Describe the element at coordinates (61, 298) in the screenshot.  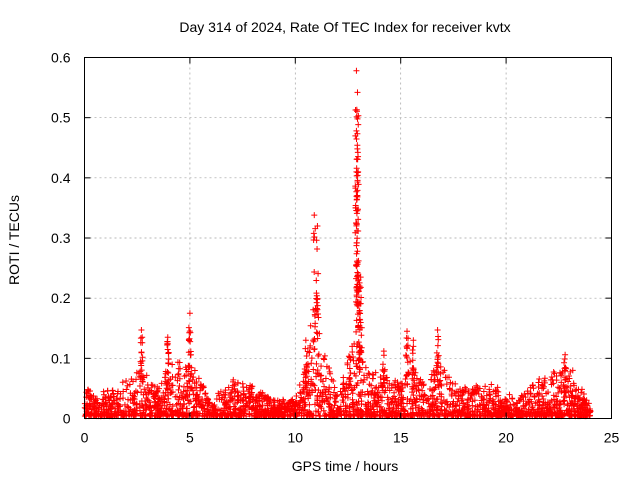
I see `y-tick-label: 0.2` at that location.